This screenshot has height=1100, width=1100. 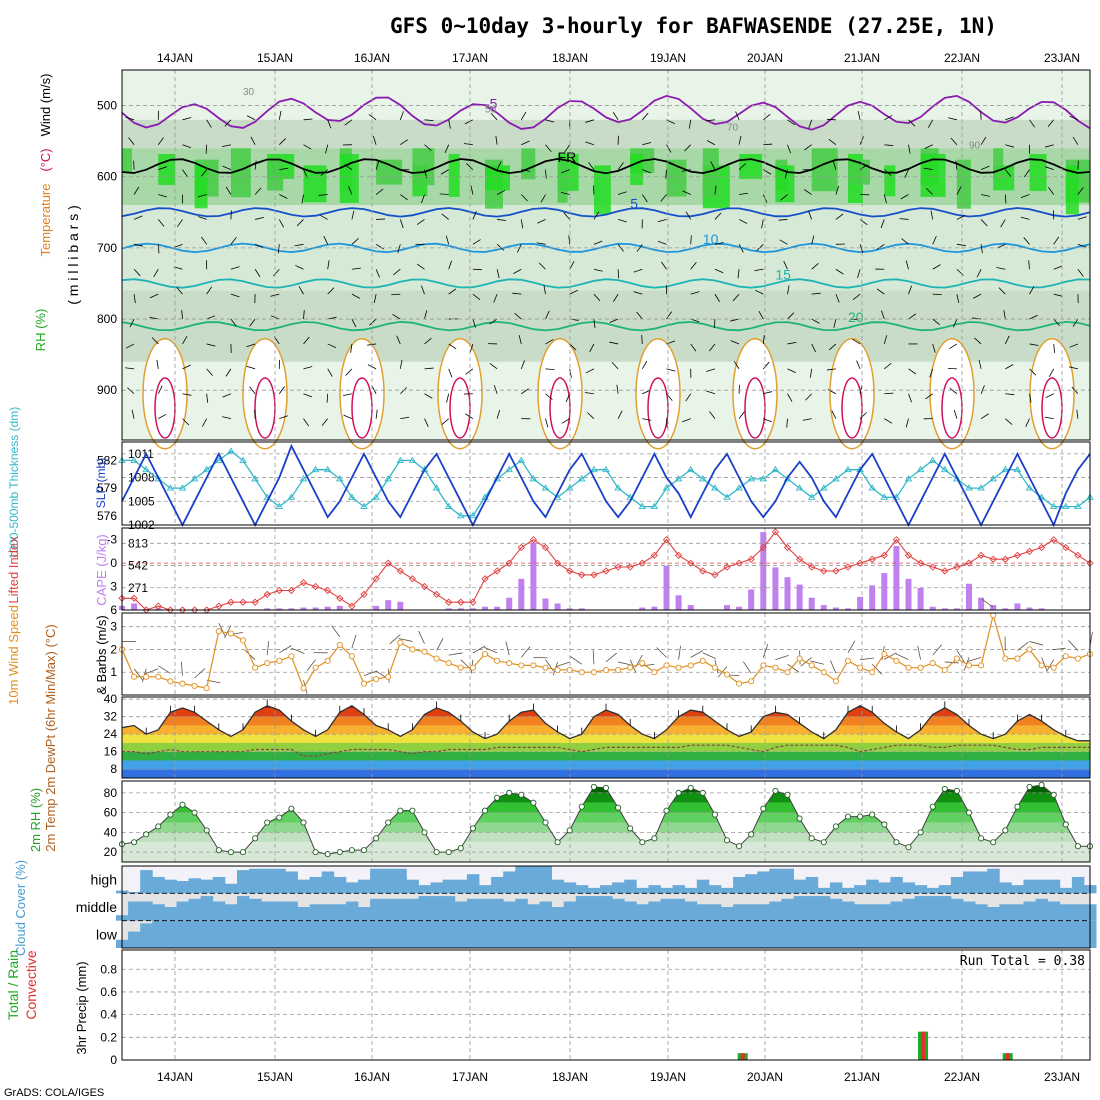 I want to click on isotherm-line, so click(x=606, y=166).